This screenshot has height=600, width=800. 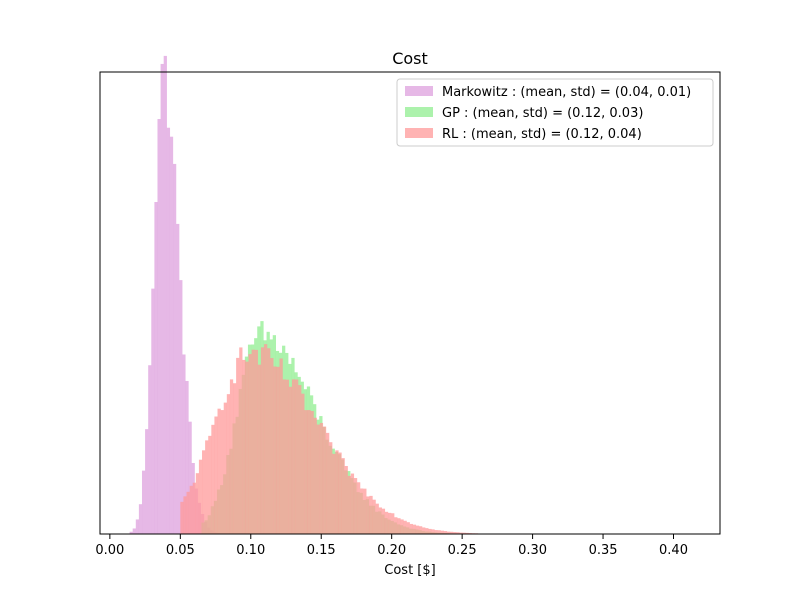 What do you see at coordinates (410, 58) in the screenshot?
I see `chart-title: Cost` at bounding box center [410, 58].